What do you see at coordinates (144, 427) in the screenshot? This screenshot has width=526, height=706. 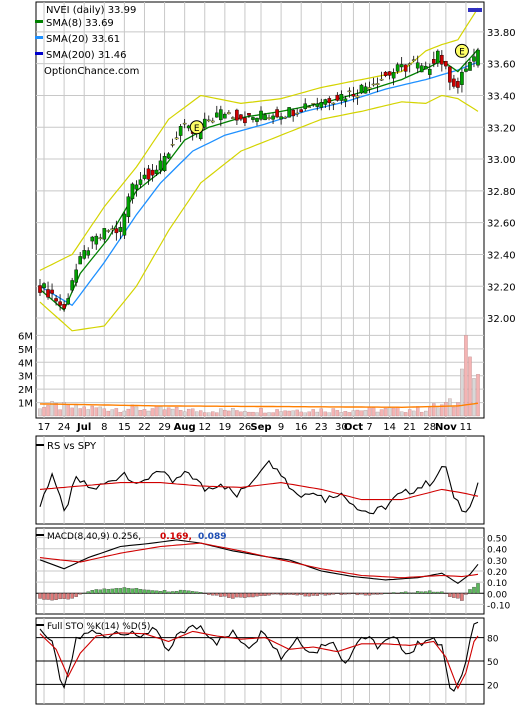 I see `x-tick-label: 22` at bounding box center [144, 427].